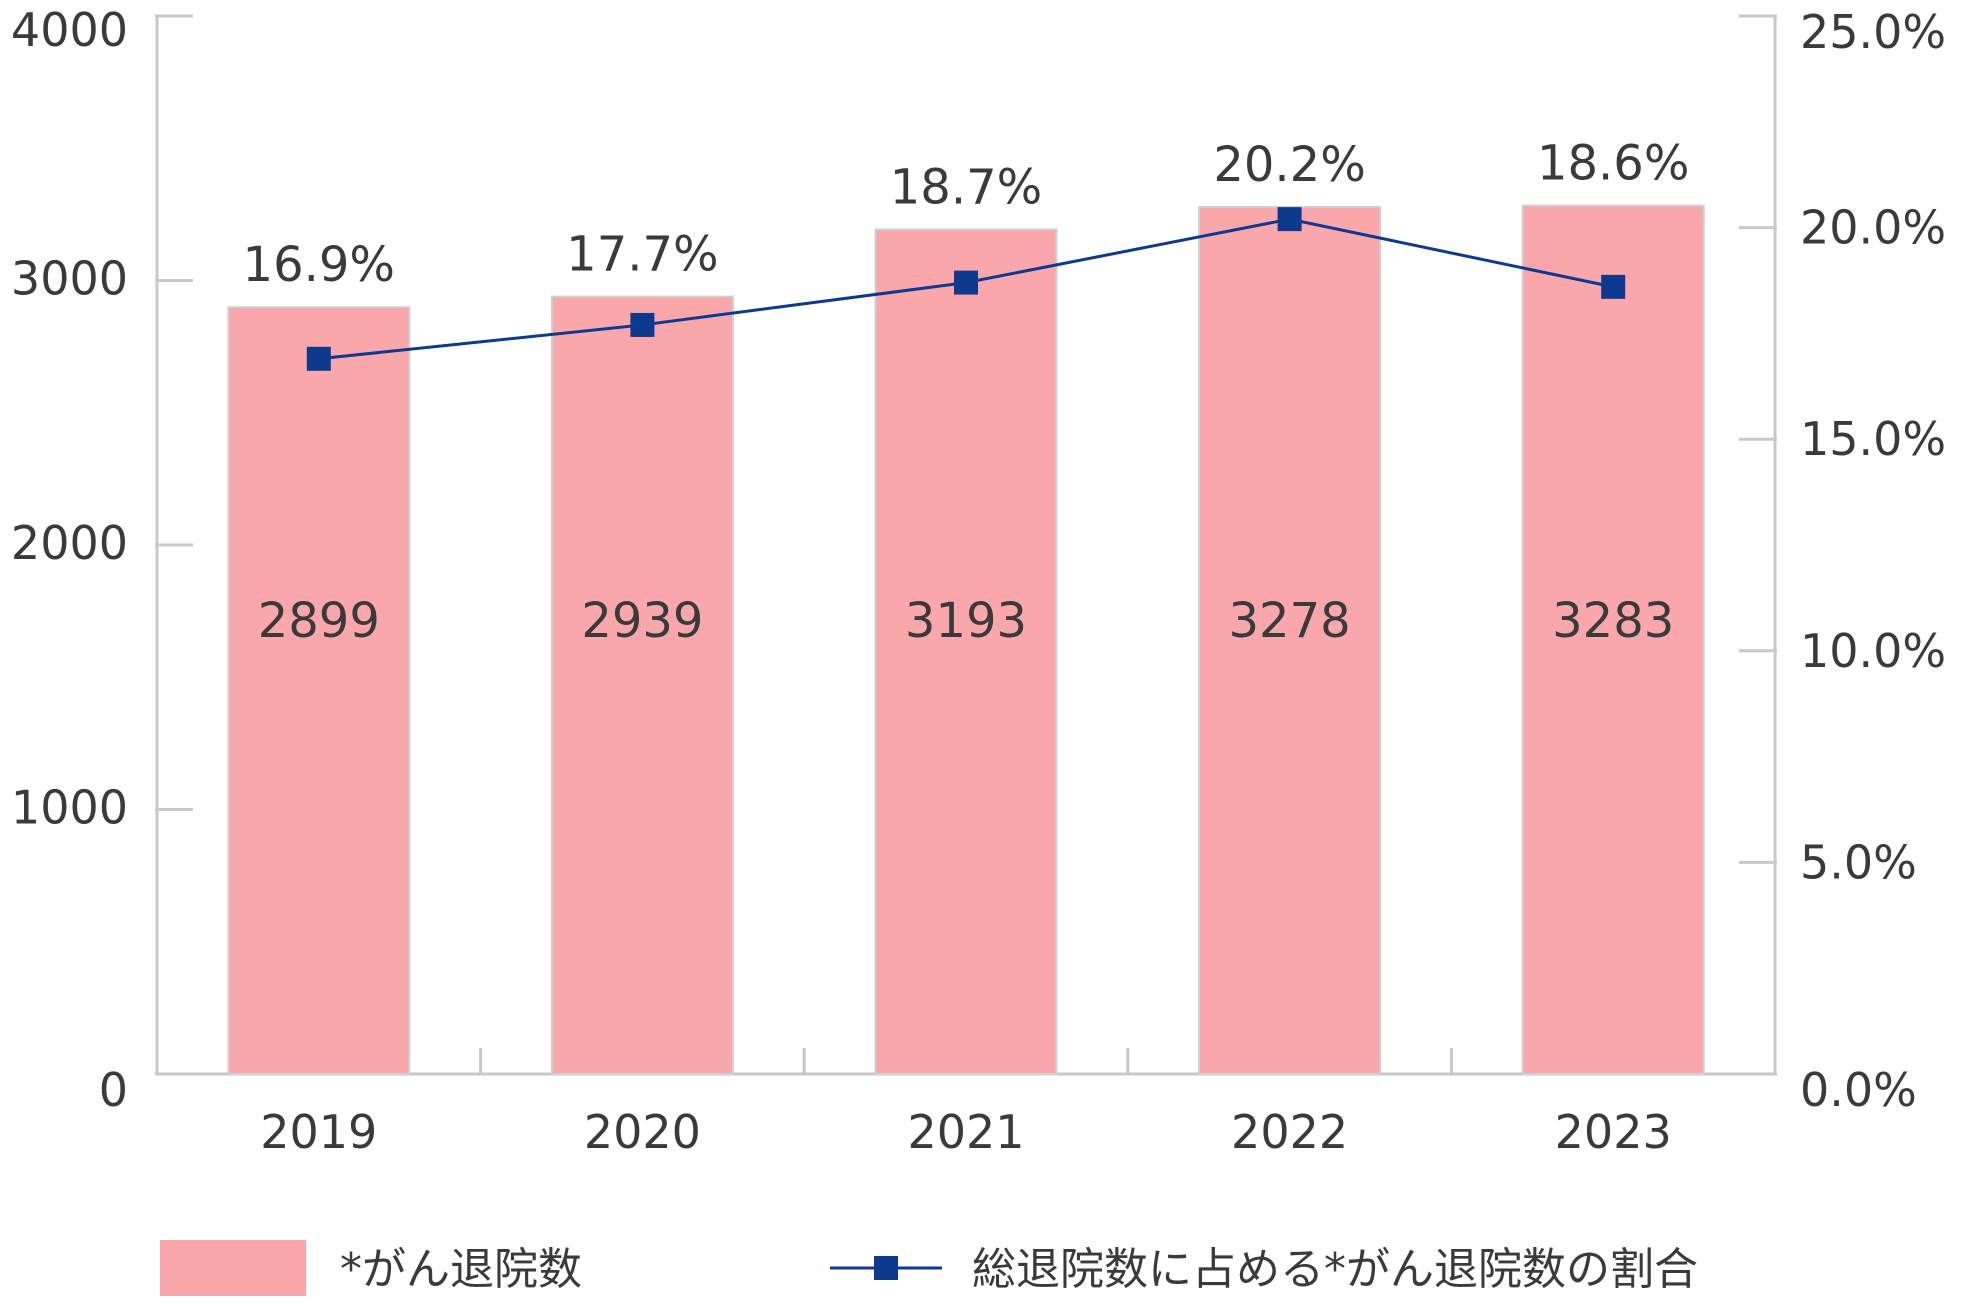  Describe the element at coordinates (69, 30) in the screenshot. I see `y-left-tick-label: 4000` at that location.